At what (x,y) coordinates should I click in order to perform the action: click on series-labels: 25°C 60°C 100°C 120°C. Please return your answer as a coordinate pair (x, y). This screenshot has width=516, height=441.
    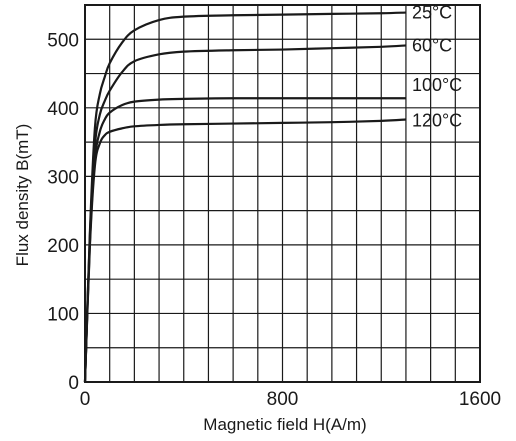
    Looking at the image, I should click on (437, 67).